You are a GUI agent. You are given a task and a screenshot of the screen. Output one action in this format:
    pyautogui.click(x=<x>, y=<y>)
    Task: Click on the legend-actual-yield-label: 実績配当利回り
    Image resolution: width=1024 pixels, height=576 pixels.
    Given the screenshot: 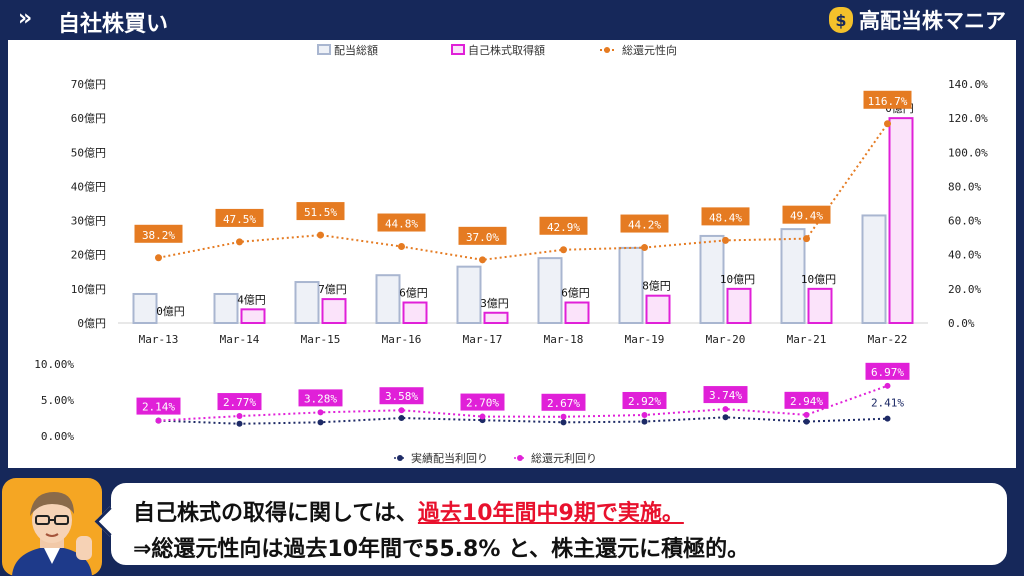 What is the action you would take?
    pyautogui.click(x=449, y=458)
    